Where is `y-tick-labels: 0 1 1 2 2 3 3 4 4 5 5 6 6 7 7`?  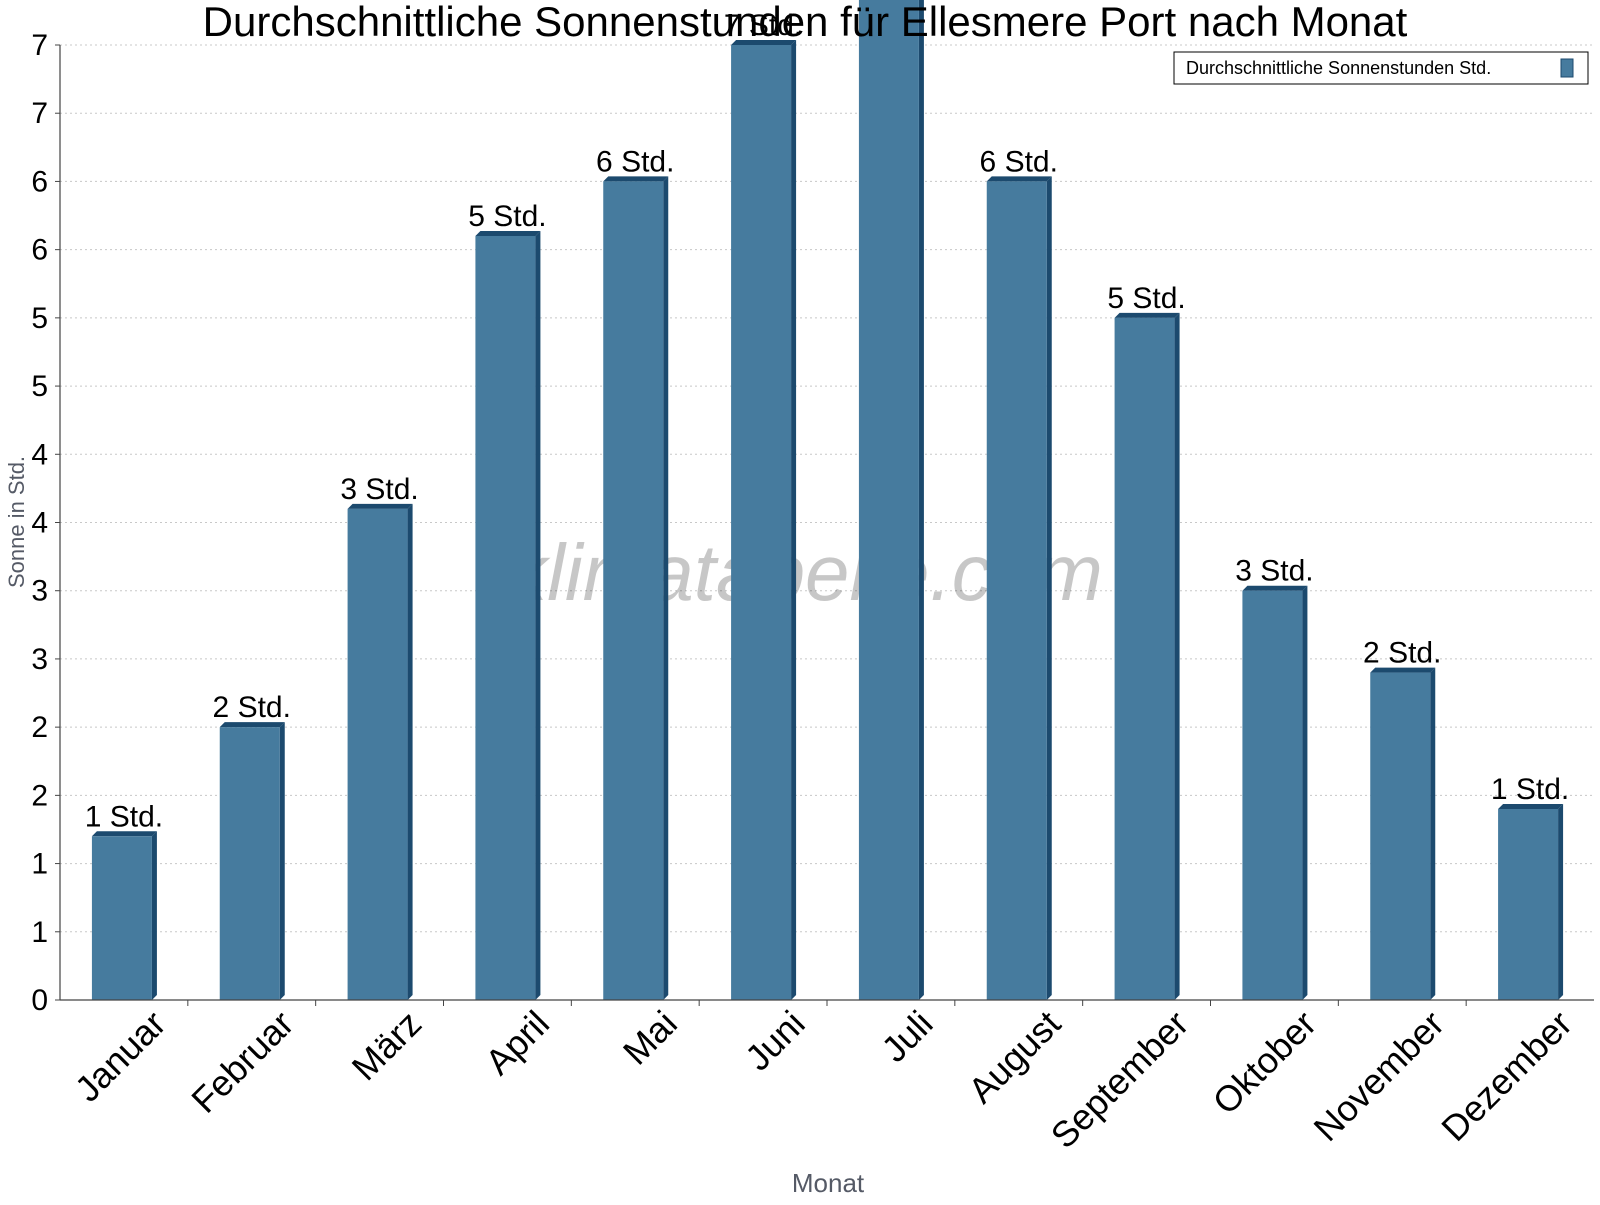 y-tick-labels: 0 1 1 2 2 3 3 4 4 5 5 6 6 7 7 is located at coordinates (45, 523).